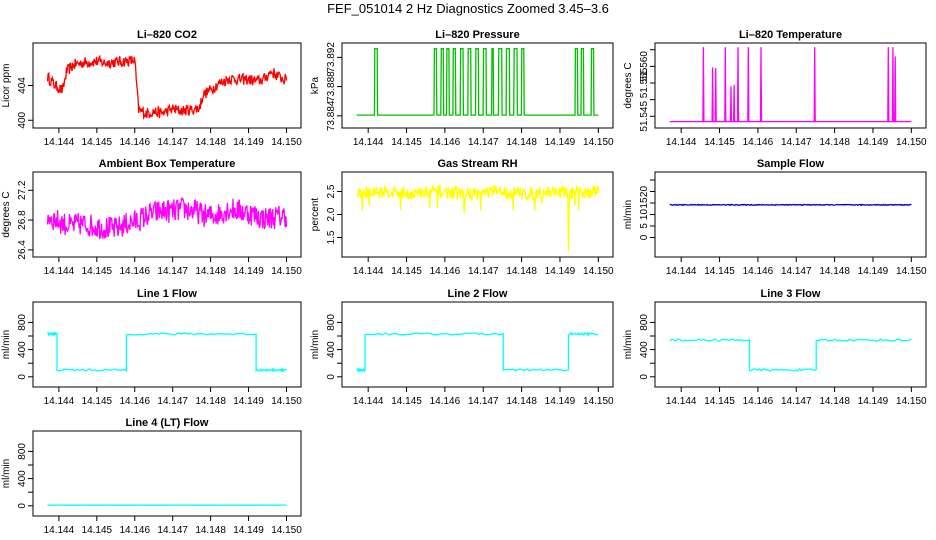  I want to click on y-tick-label: 51.555, so click(644, 82).